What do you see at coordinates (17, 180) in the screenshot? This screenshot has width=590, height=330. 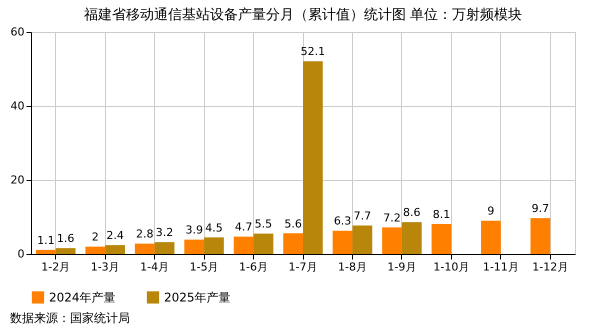 I see `y-tick-label: 20` at bounding box center [17, 180].